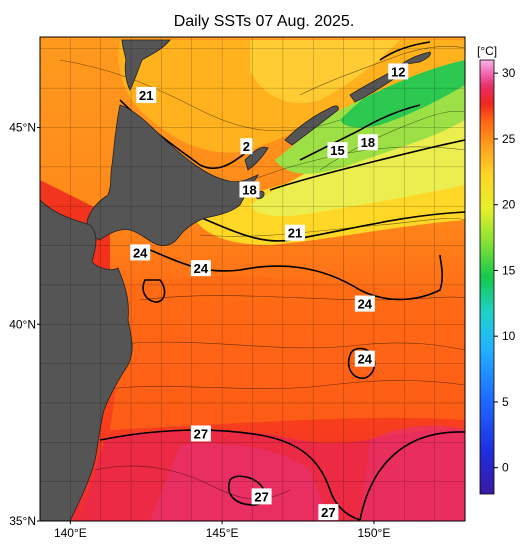 The height and width of the screenshot is (545, 528). I want to click on hokkaido-land, so click(172, 175).